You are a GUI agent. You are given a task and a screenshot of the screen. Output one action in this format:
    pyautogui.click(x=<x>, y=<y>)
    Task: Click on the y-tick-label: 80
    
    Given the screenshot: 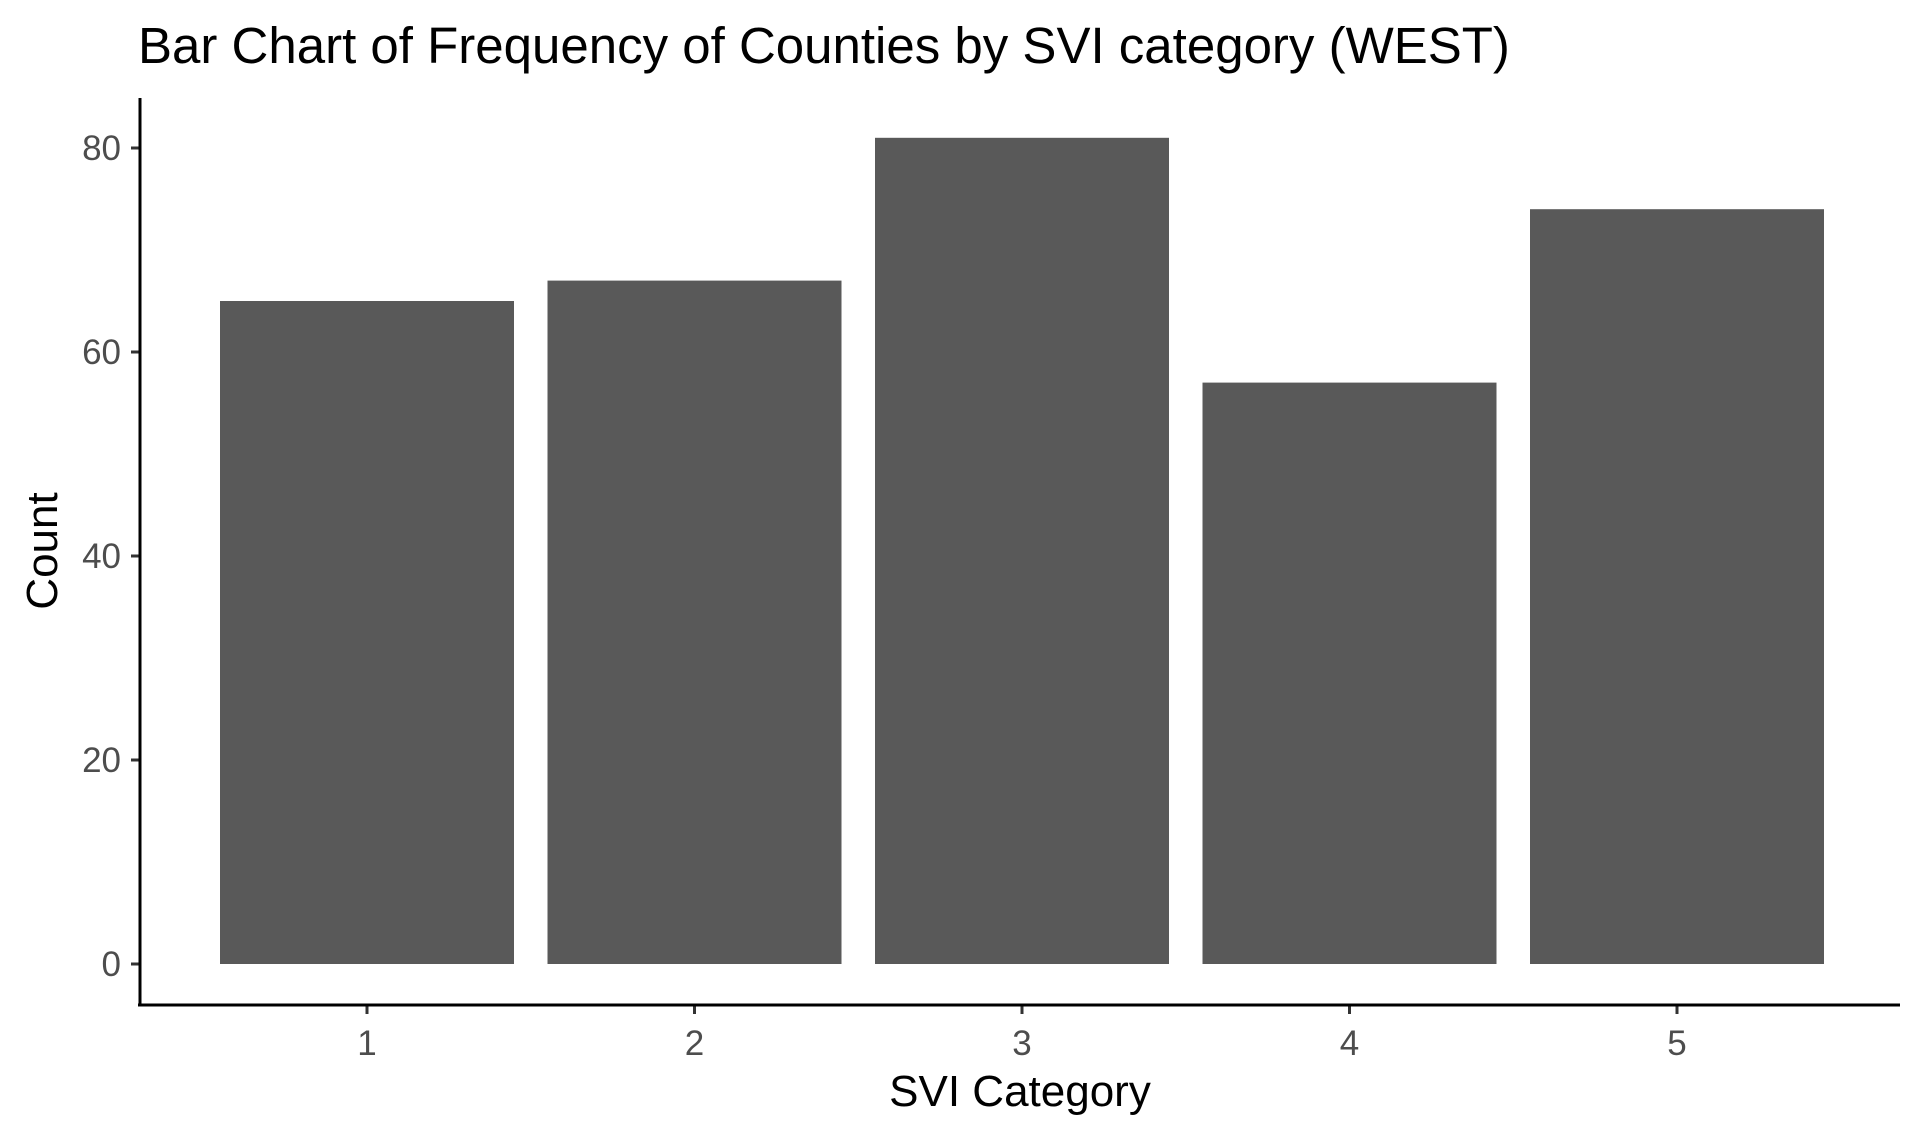 What is the action you would take?
    pyautogui.click(x=101, y=148)
    